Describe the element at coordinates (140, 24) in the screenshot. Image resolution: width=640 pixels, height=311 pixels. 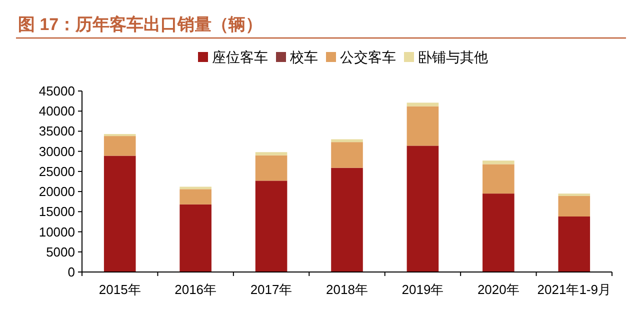
I see `chart-title: 图 17：历年客车出口销量（辆）` at that location.